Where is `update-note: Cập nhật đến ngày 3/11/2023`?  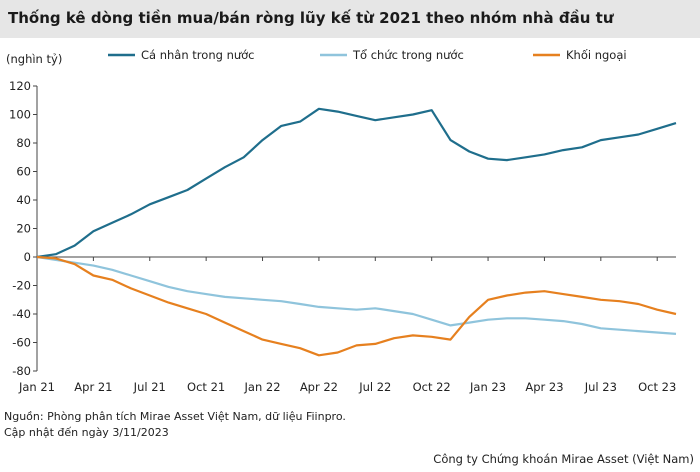
update-note: Cập nhật đến ngày 3/11/2023 is located at coordinates (86, 432).